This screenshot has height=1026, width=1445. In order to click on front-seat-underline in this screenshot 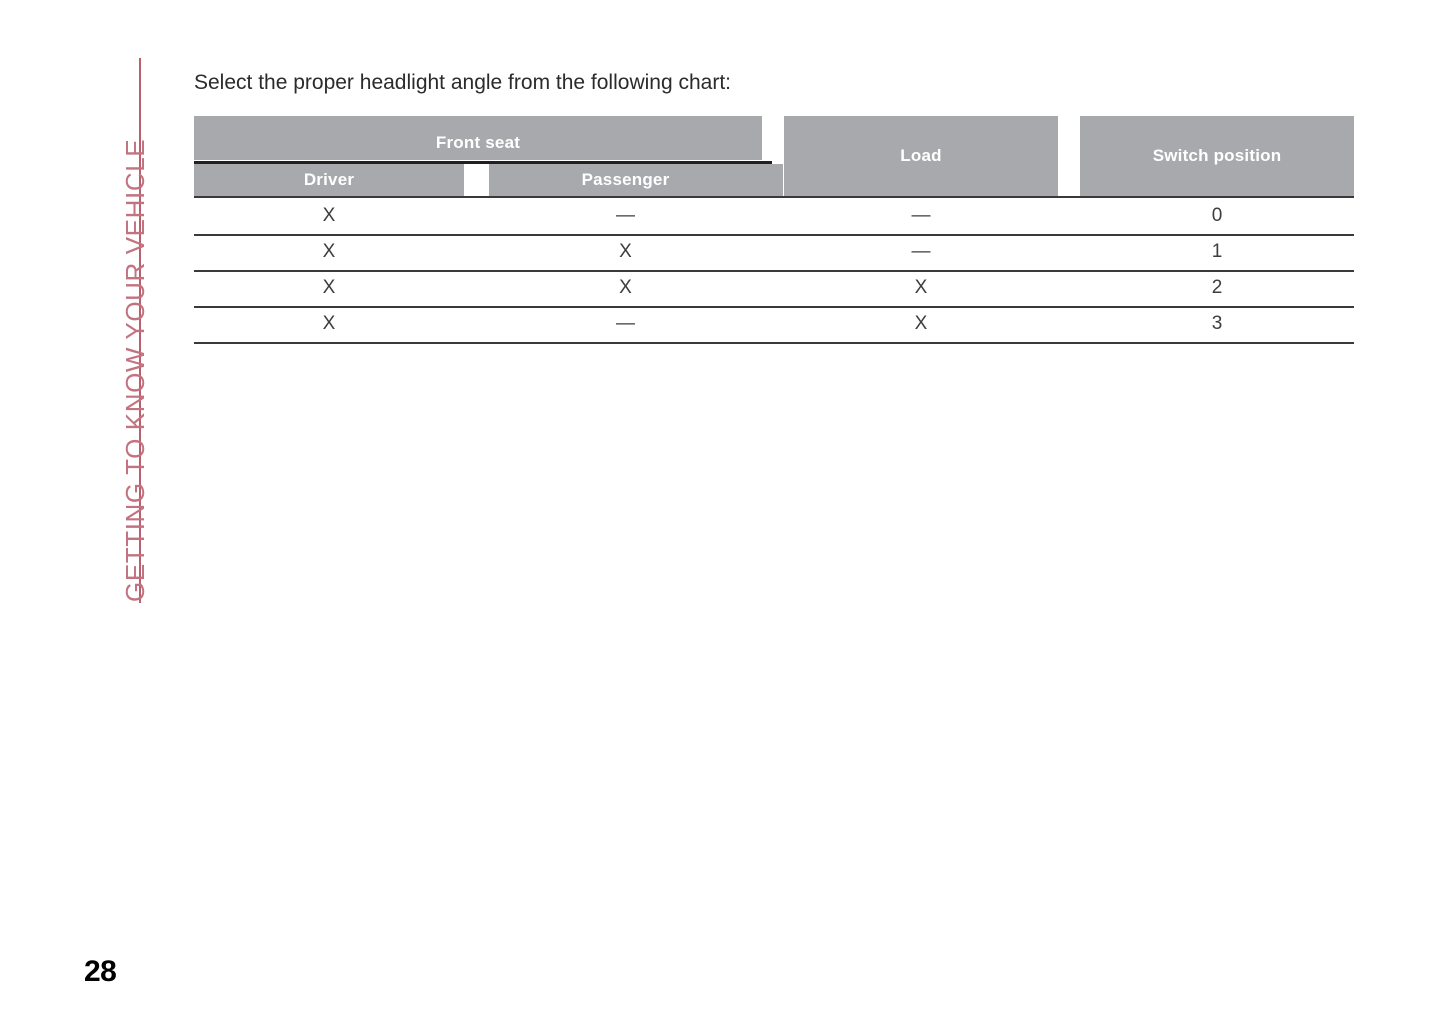, I will do `click(483, 162)`.